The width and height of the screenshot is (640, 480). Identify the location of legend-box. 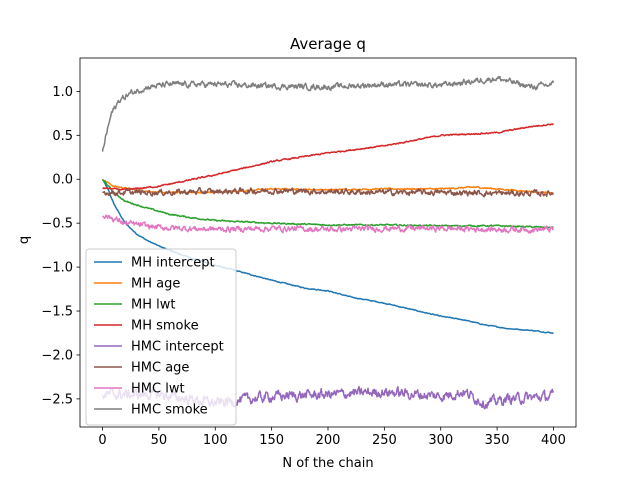
(161, 337).